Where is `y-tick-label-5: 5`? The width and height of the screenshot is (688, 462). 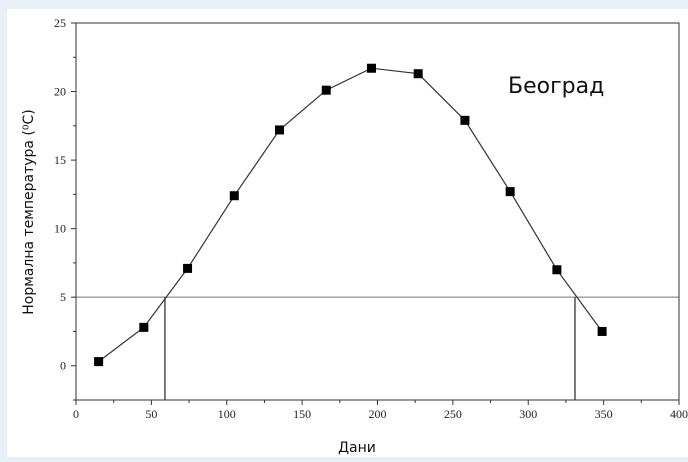 y-tick-label-5: 5 is located at coordinates (63, 297).